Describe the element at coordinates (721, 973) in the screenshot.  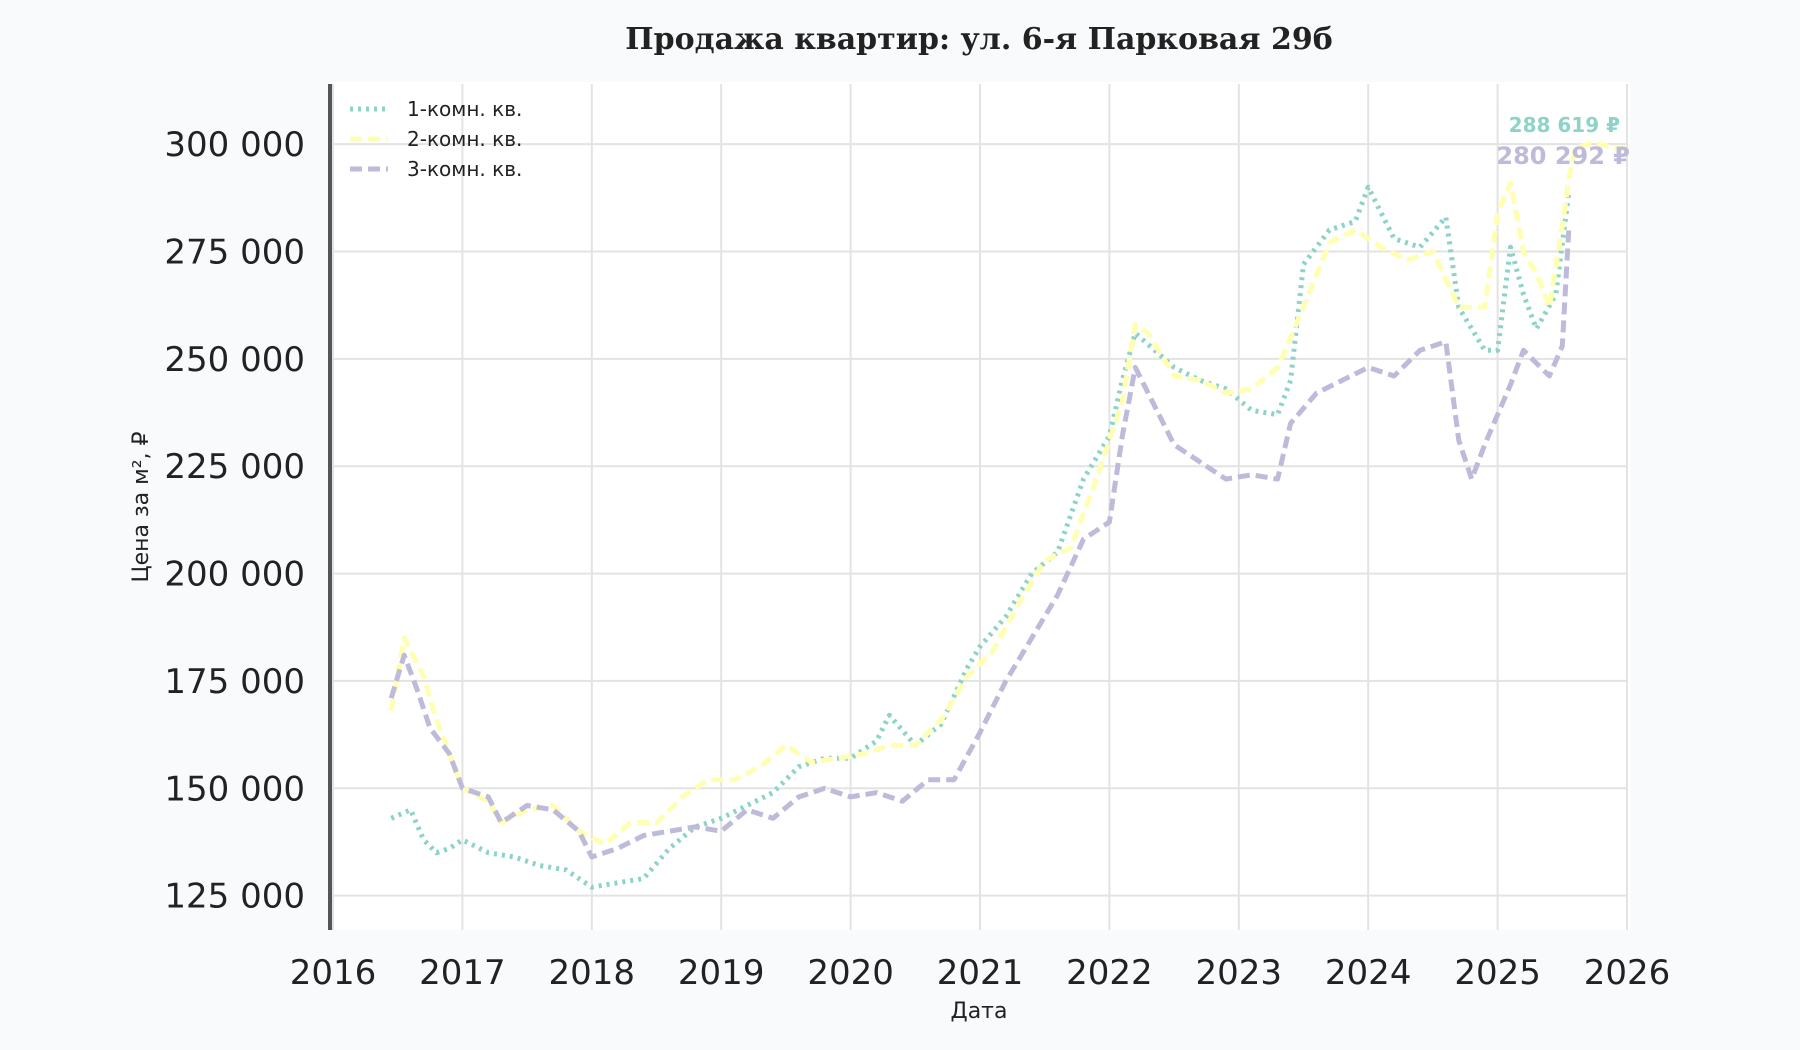
I see `x-tick-2019: 2019` at that location.